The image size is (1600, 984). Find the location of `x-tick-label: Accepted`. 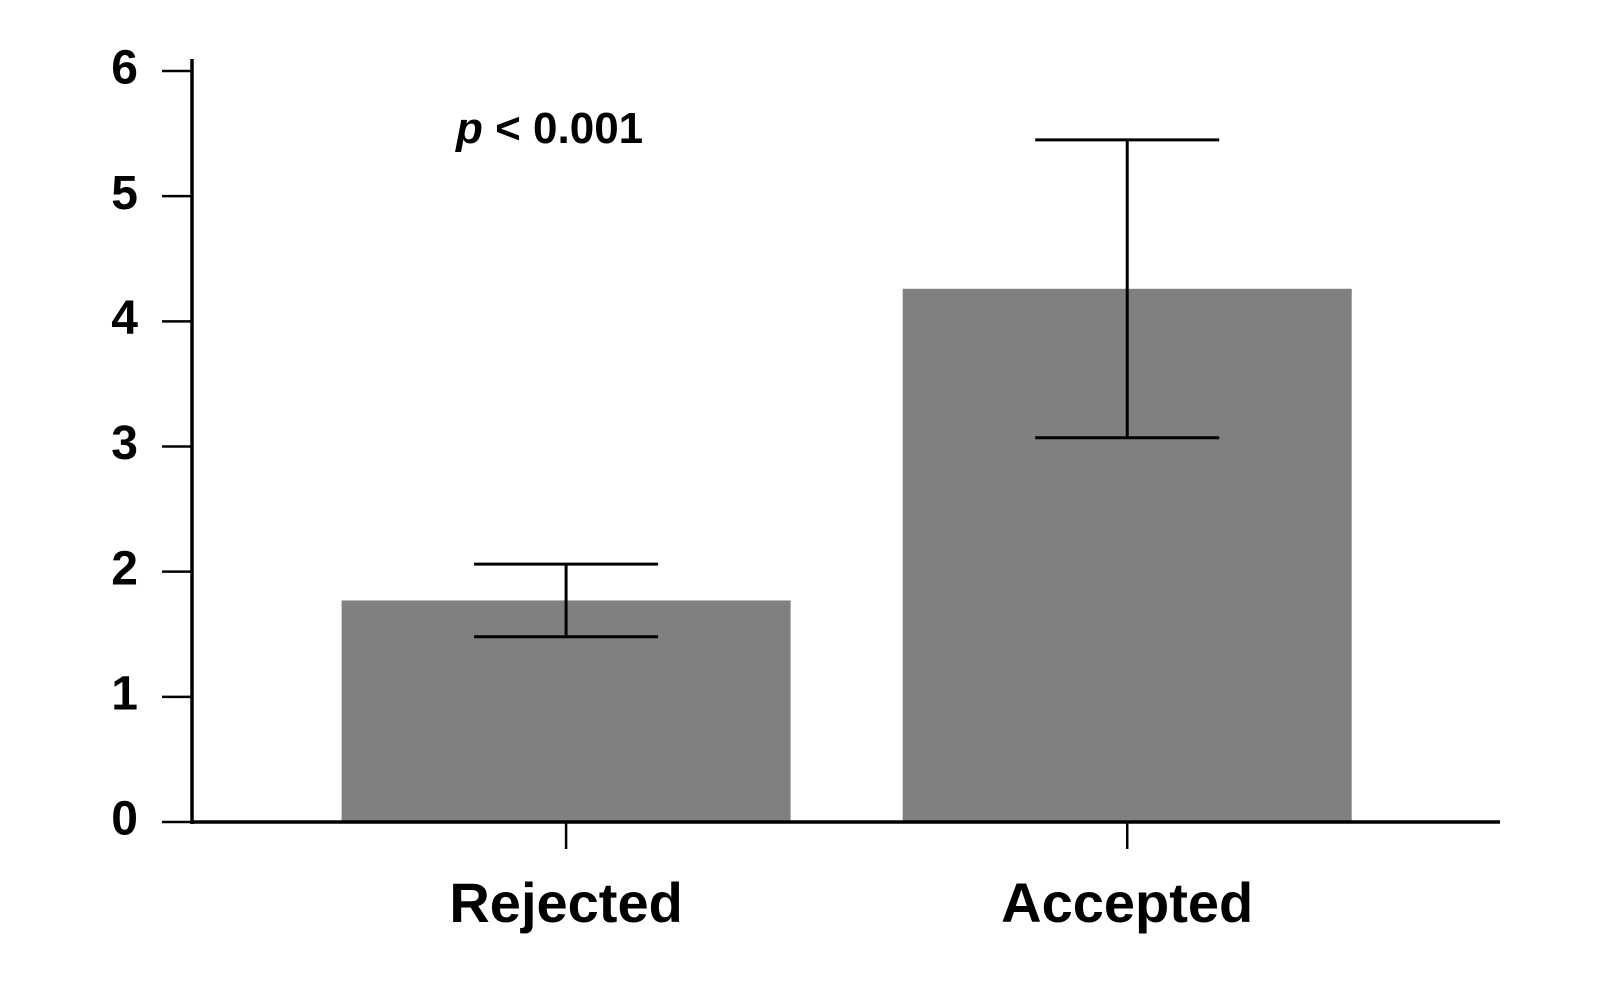

x-tick-label: Accepted is located at coordinates (1127, 902).